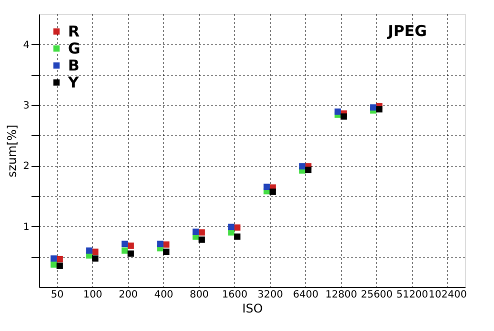 The height and width of the screenshot is (331, 494). I want to click on x-tick-label: 102400, so click(447, 295).